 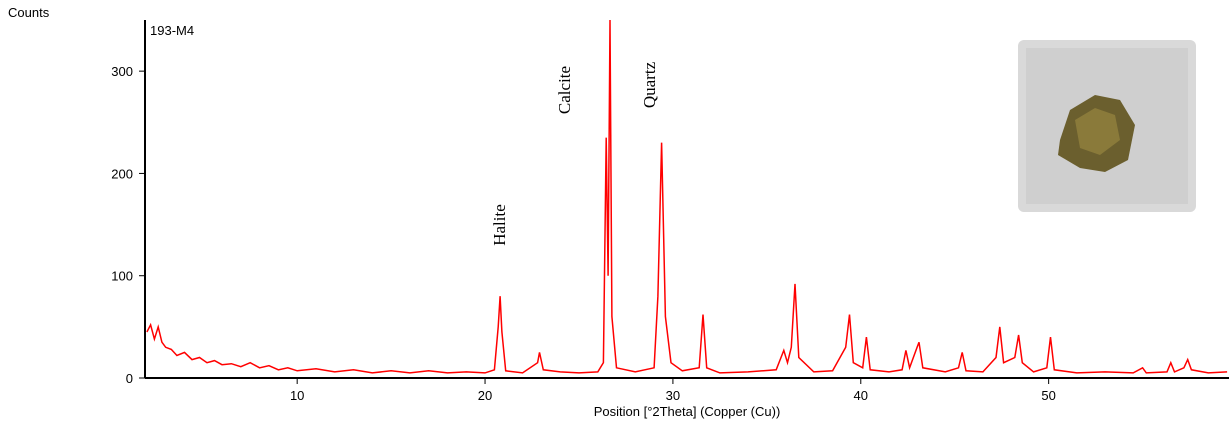 What do you see at coordinates (649, 84) in the screenshot?
I see `peak-annotation: Quartz` at bounding box center [649, 84].